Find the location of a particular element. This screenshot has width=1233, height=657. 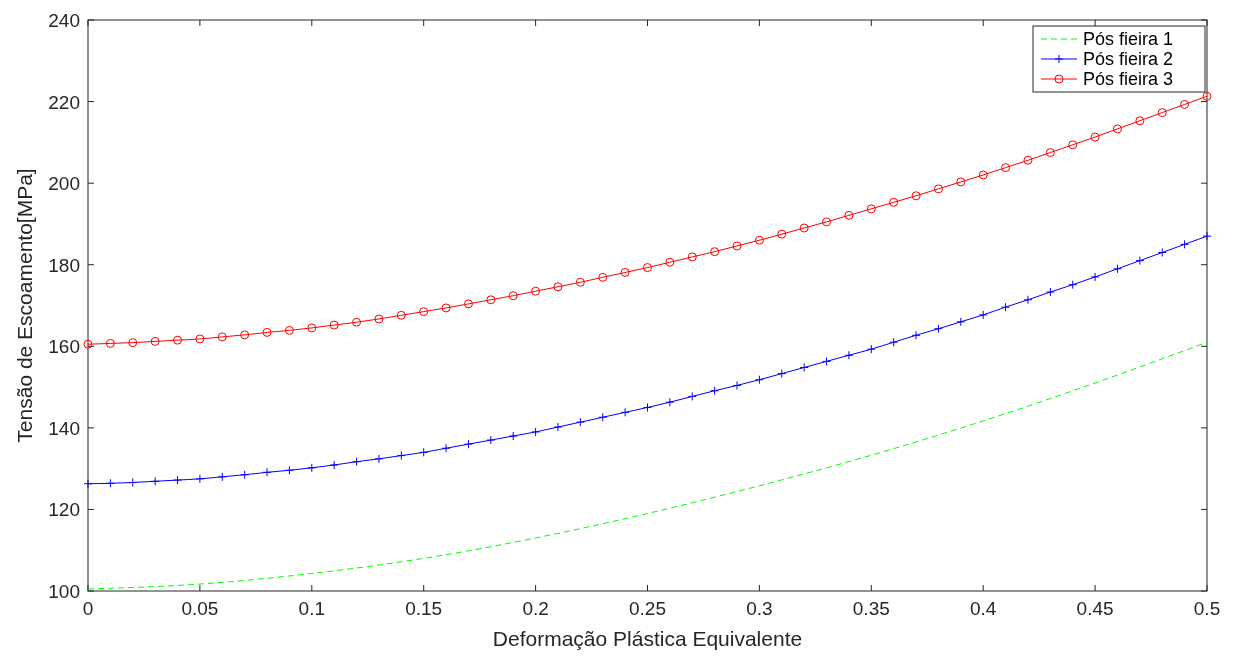

y-tick-label: 240 is located at coordinates (64, 20).